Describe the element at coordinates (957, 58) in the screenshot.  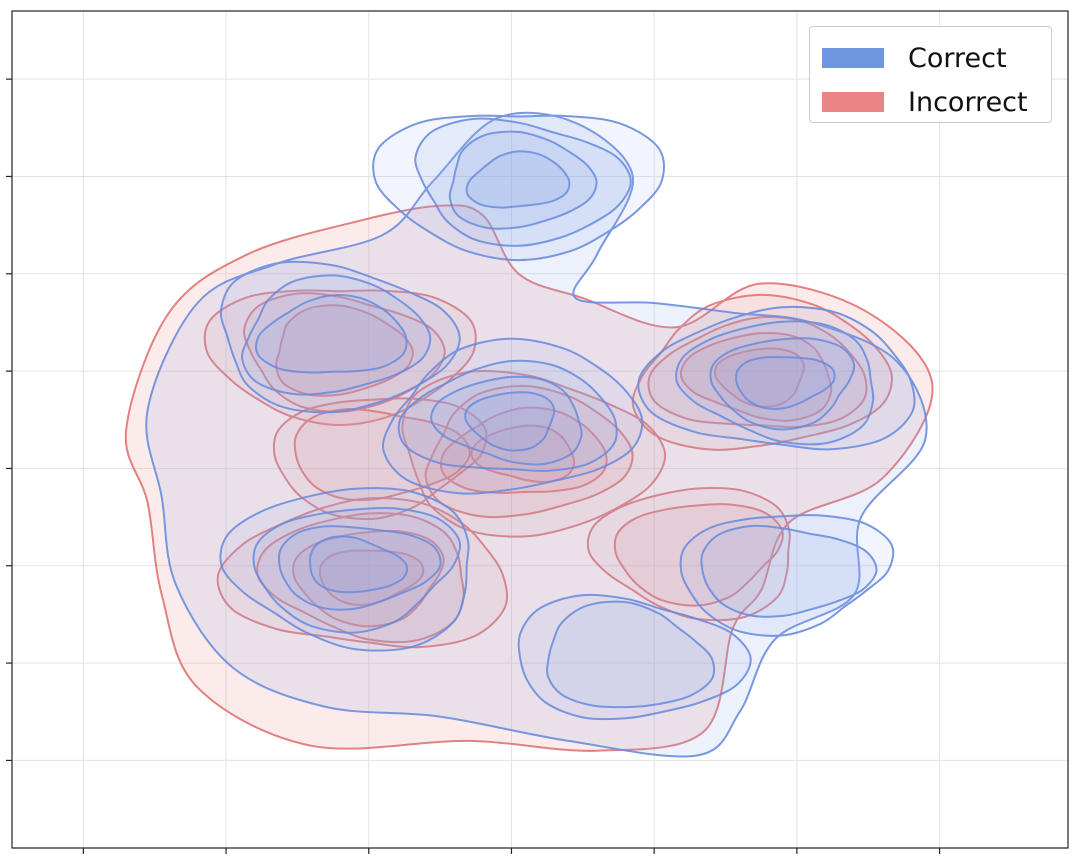
I see `legend-label-correct: Correct` at that location.